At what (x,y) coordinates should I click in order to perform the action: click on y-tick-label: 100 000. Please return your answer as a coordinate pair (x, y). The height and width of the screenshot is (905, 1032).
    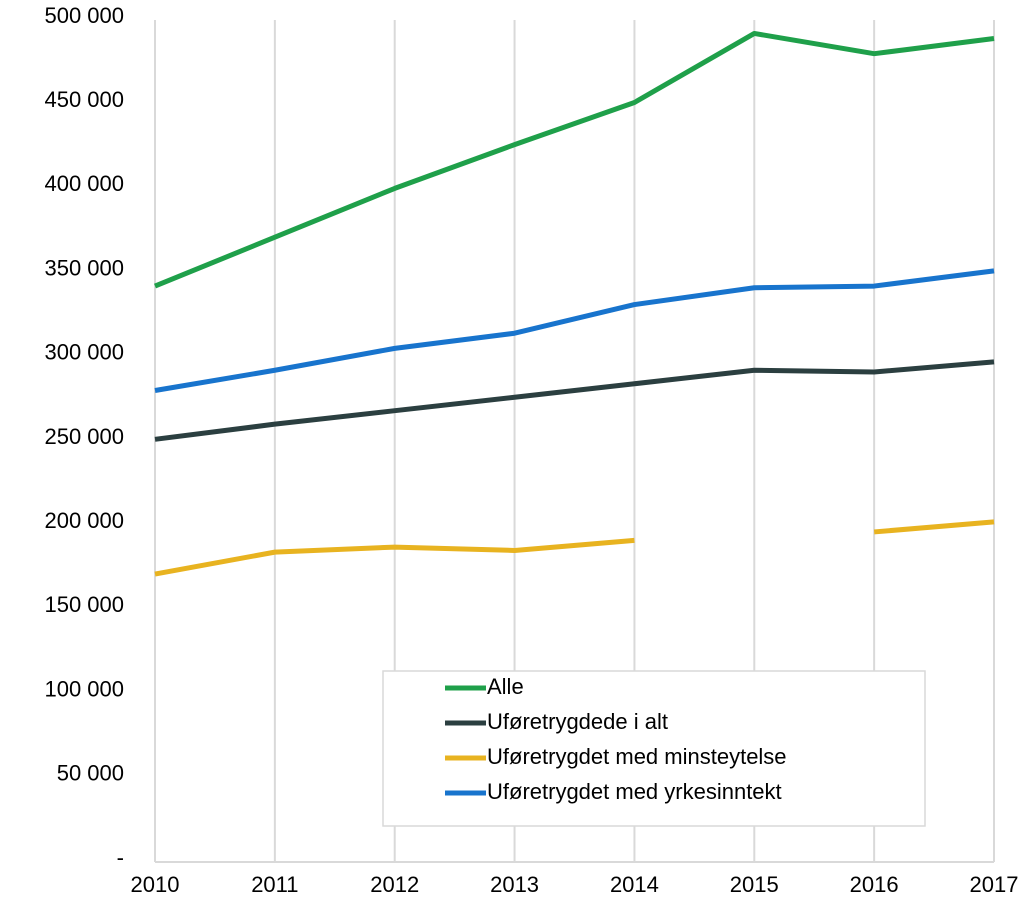
    Looking at the image, I should click on (84, 688).